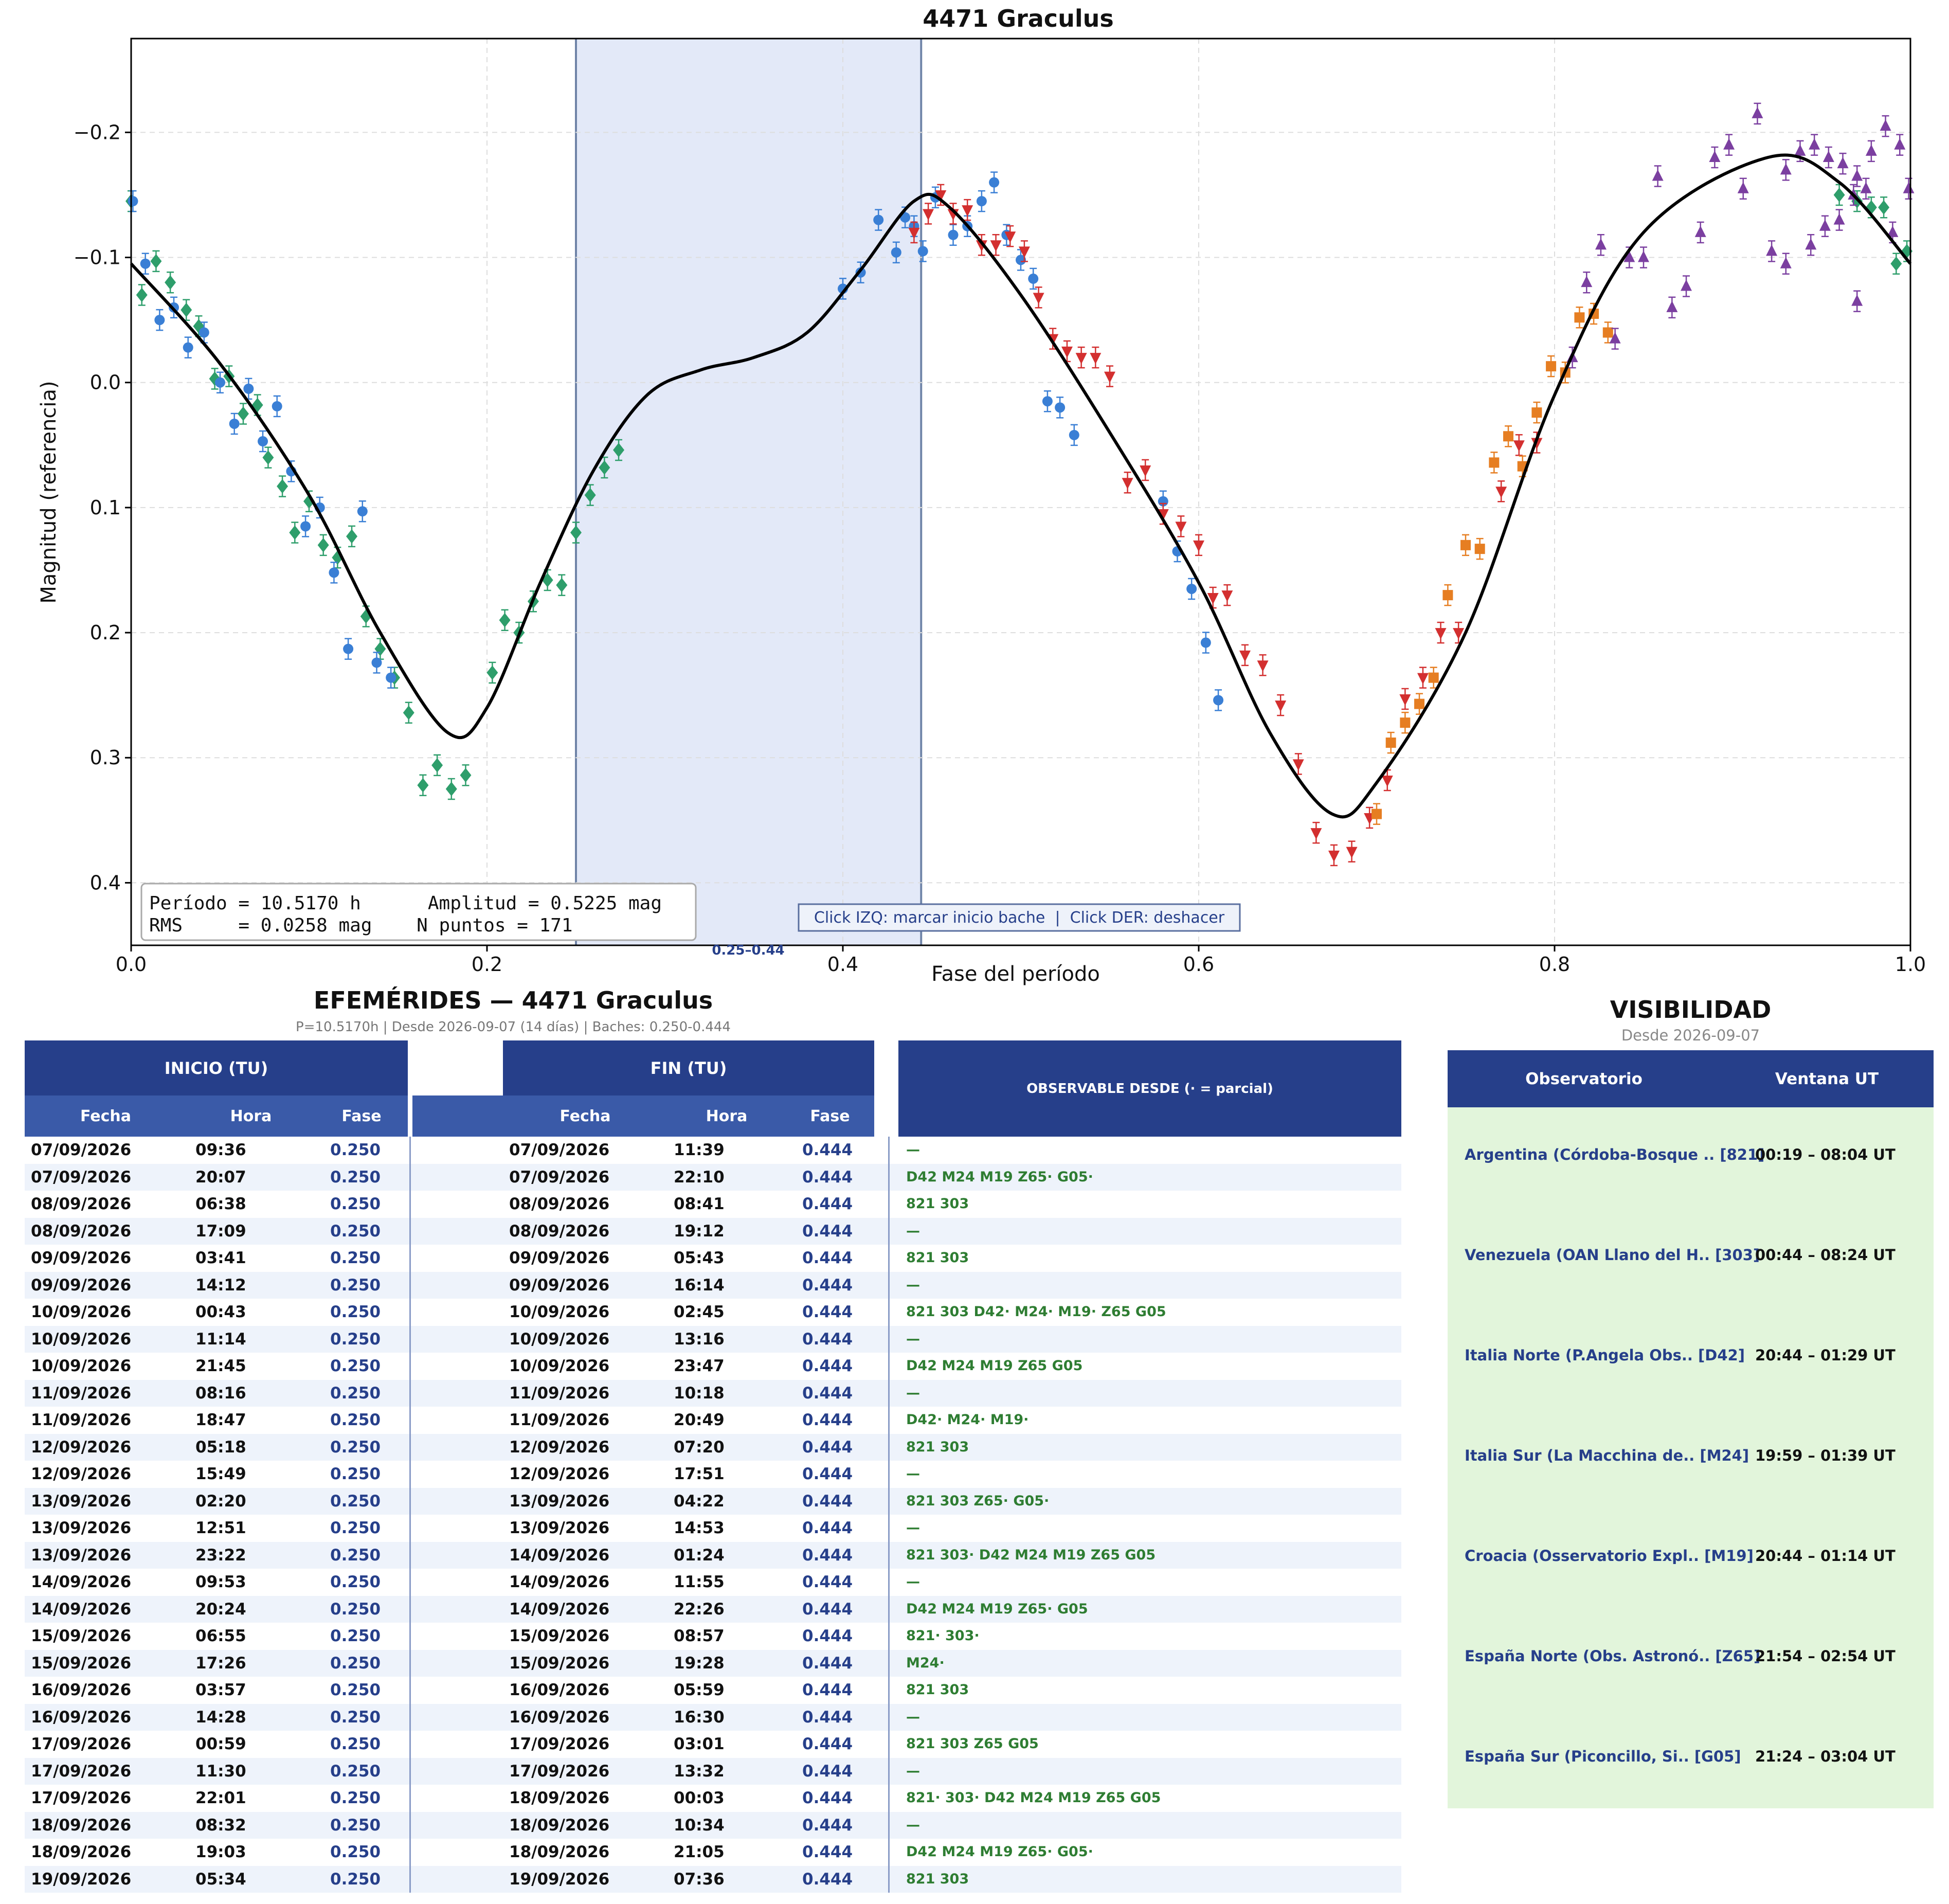  I want to click on cell-et: 05:59, so click(699, 1690).